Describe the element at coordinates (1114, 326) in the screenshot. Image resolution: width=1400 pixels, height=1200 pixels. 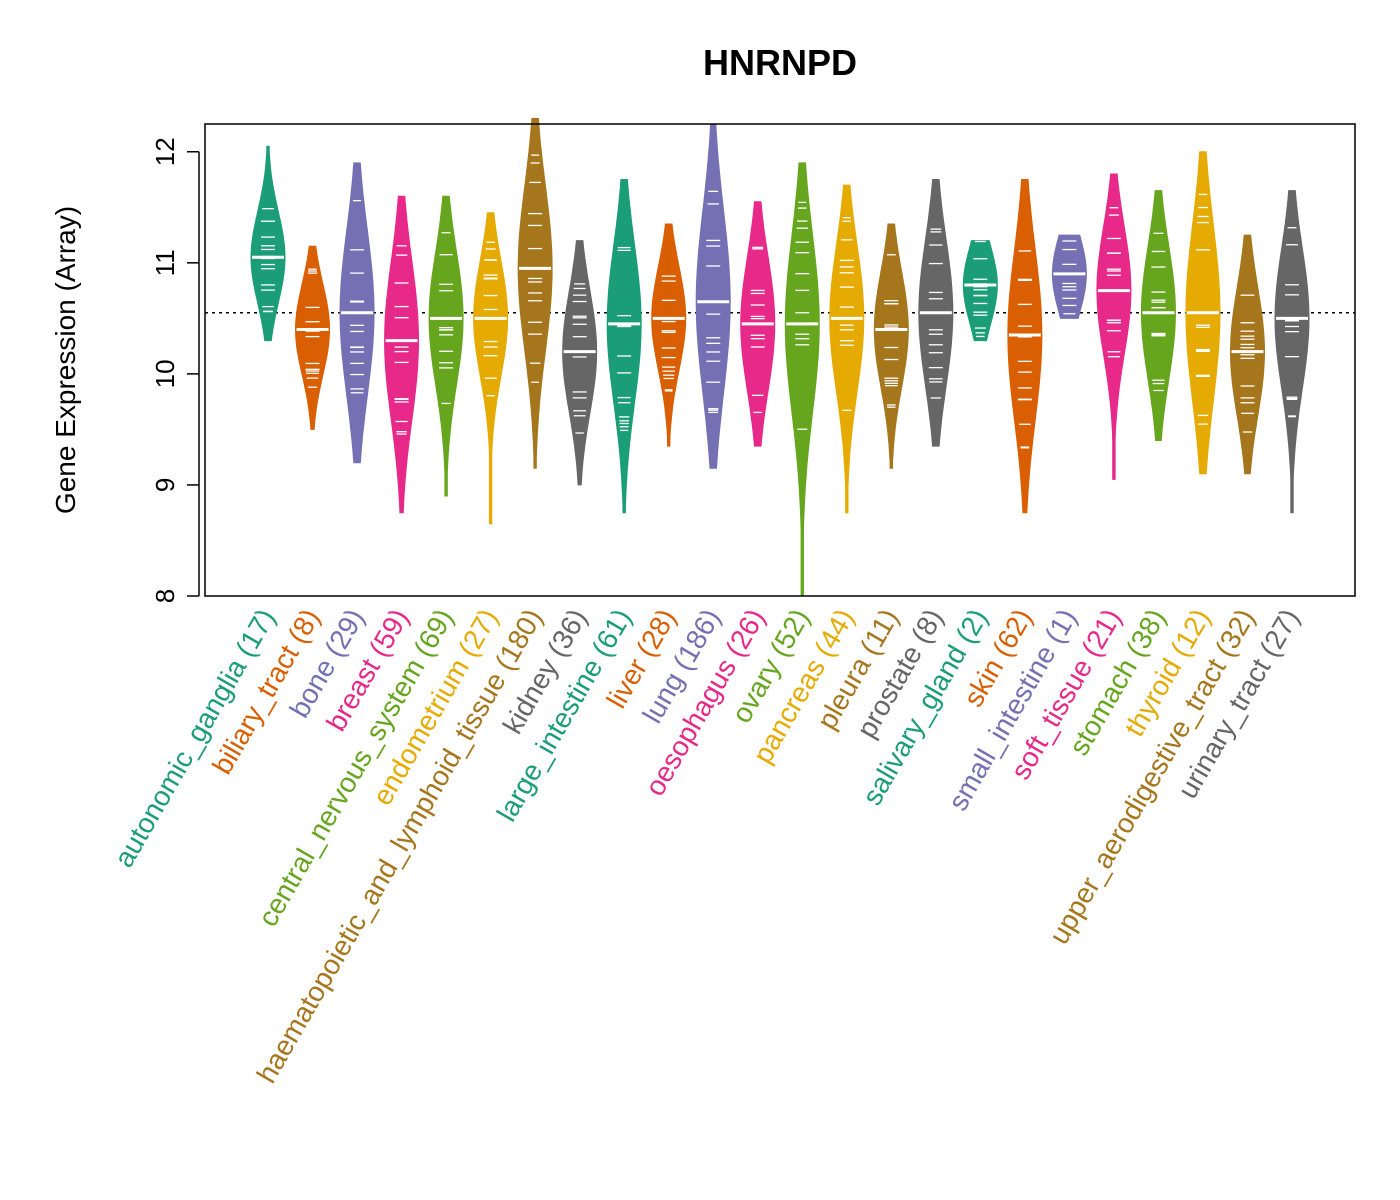
I see `violin-soft_tissue` at that location.